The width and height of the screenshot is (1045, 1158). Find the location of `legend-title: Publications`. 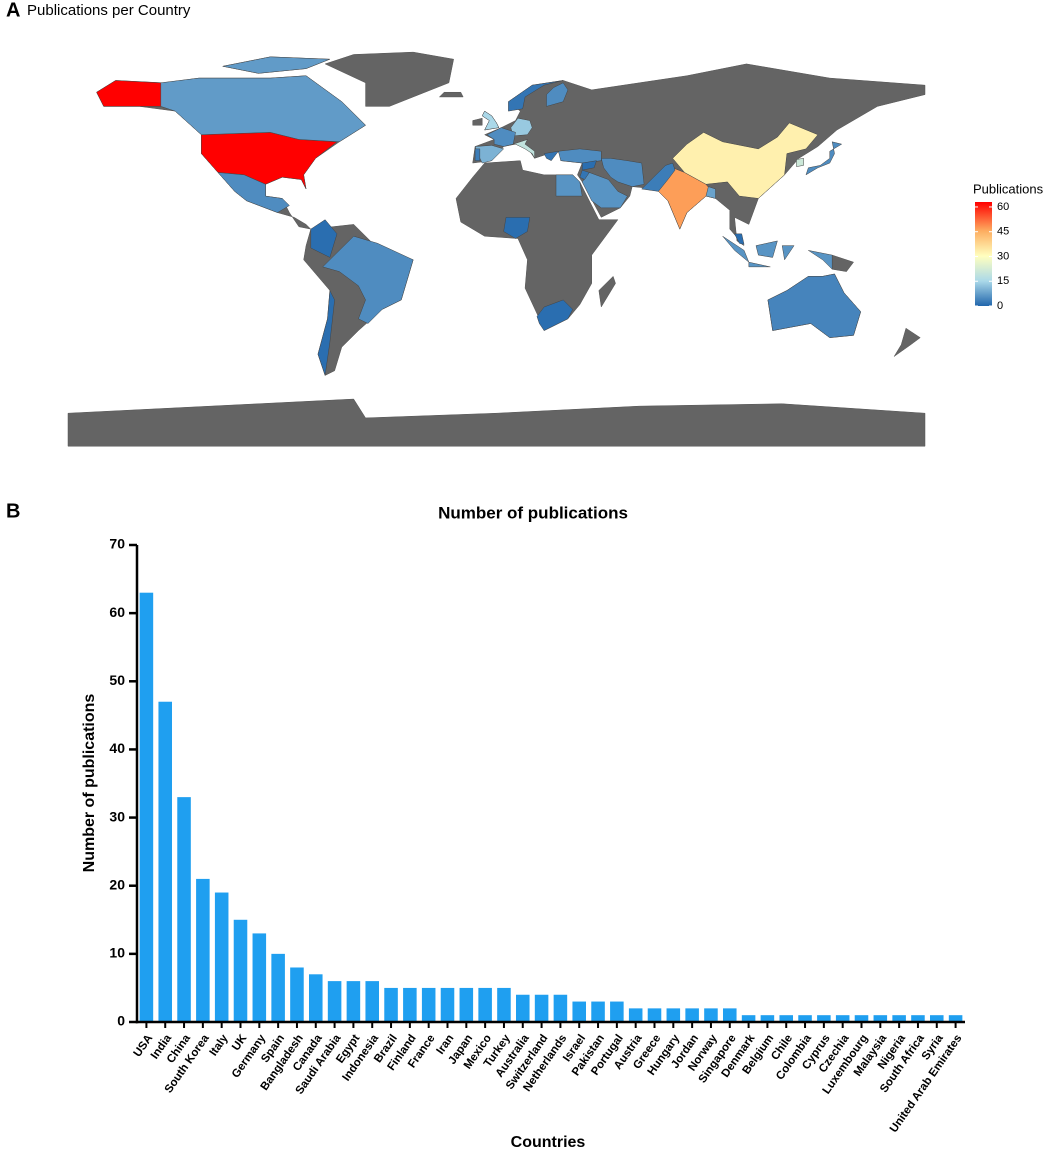

legend-title: Publications is located at coordinates (1008, 188).